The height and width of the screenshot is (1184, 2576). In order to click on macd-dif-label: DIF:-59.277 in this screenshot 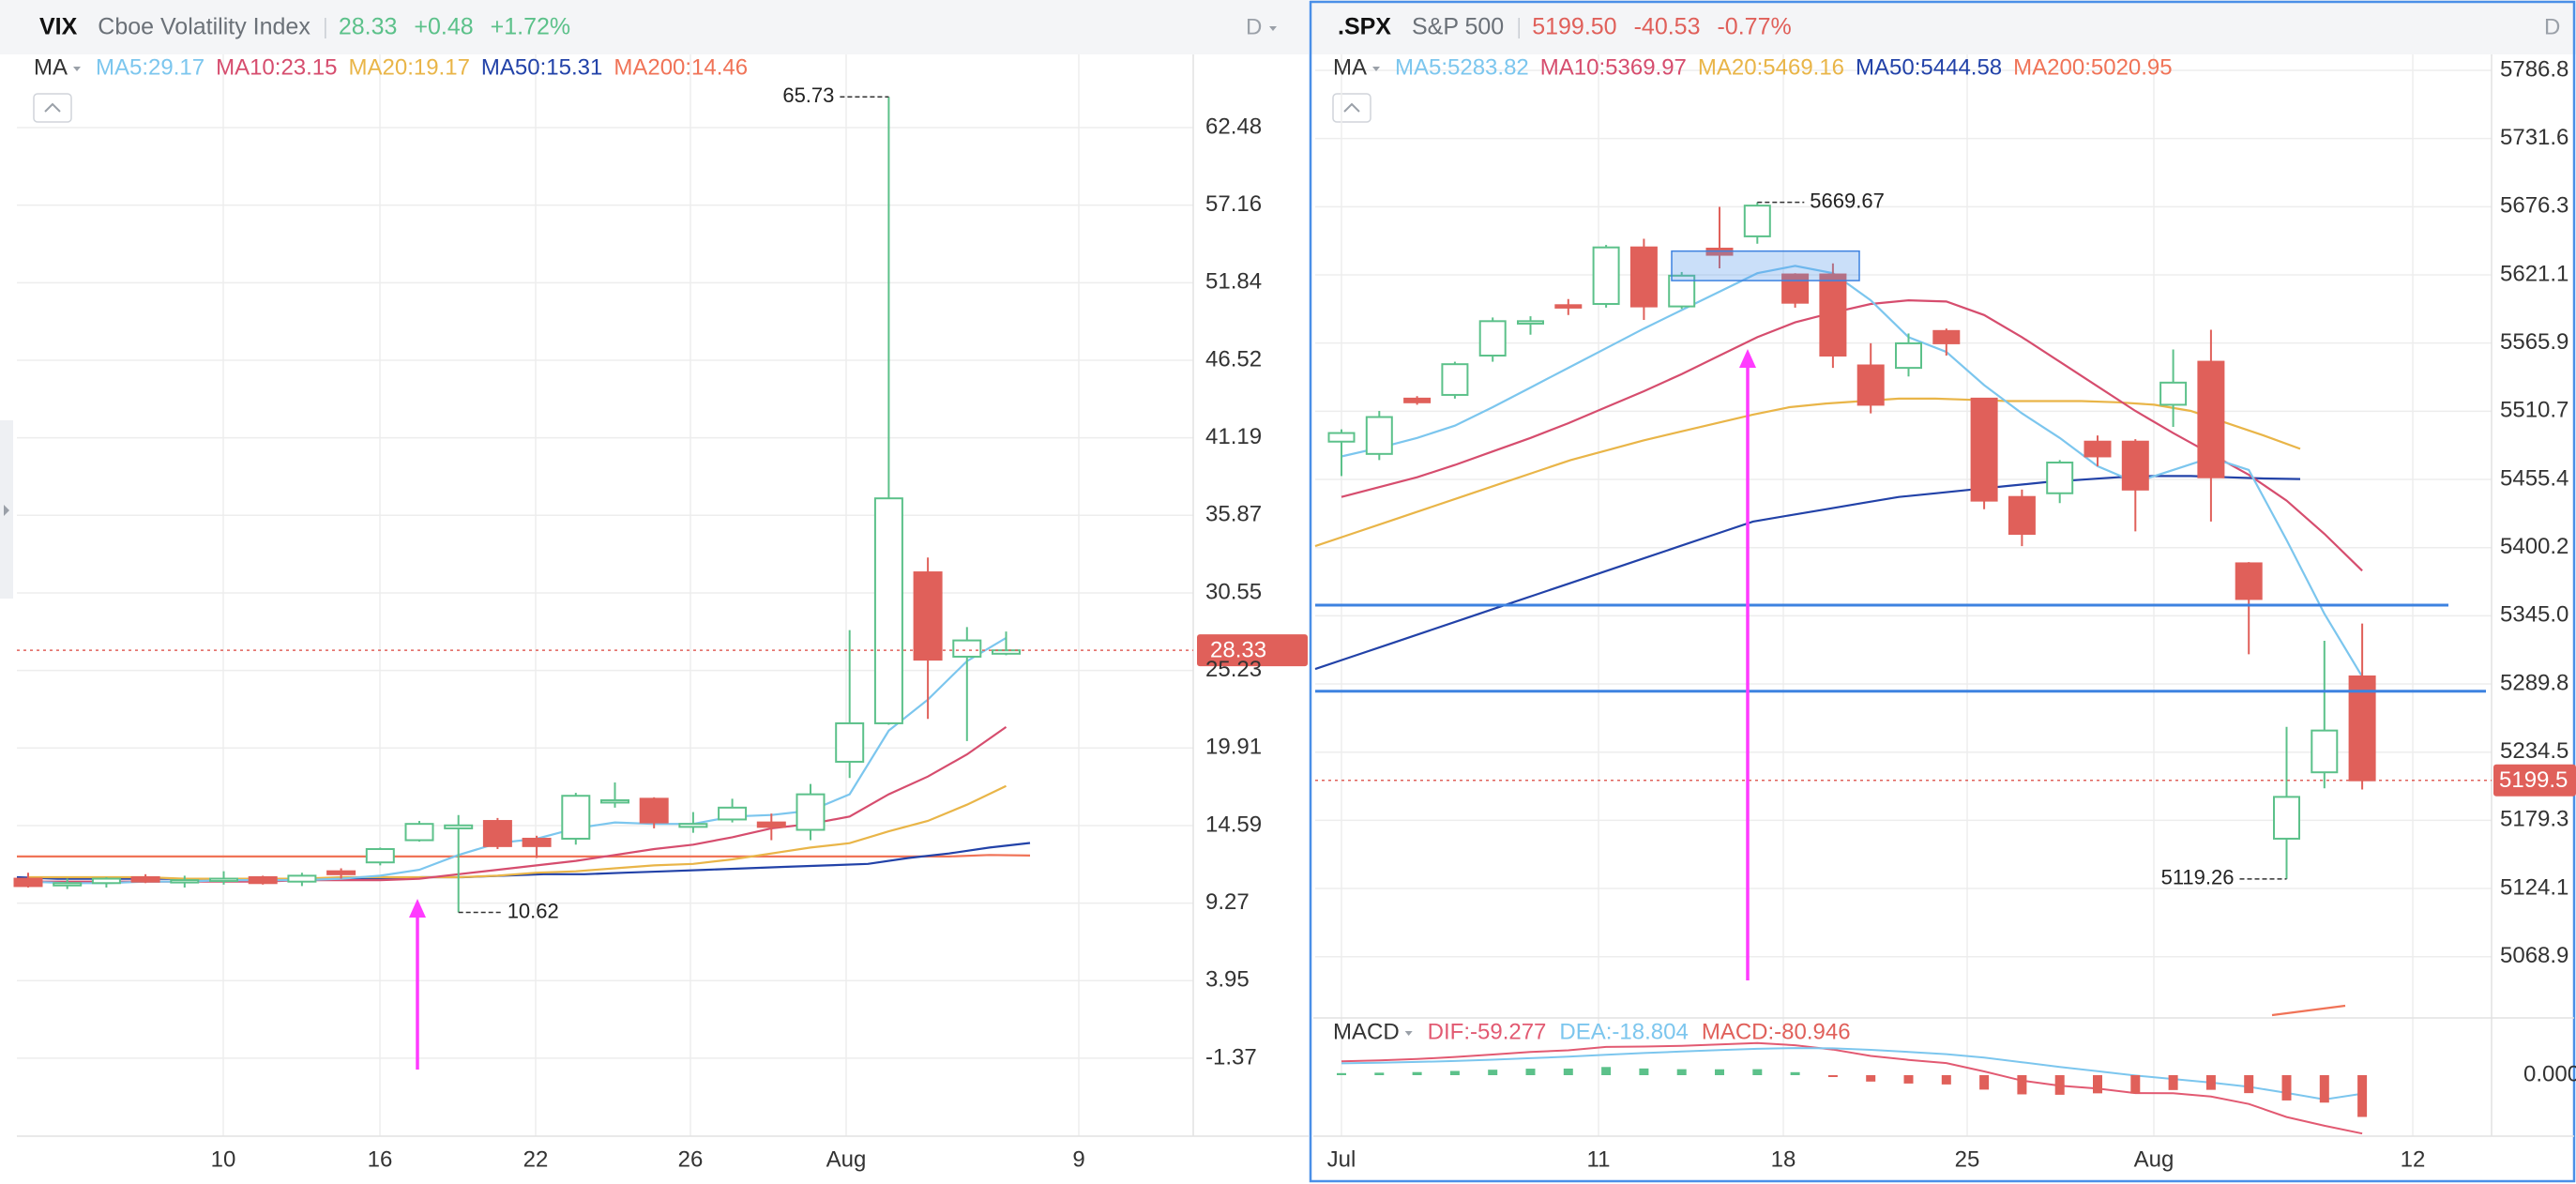, I will do `click(1487, 1031)`.